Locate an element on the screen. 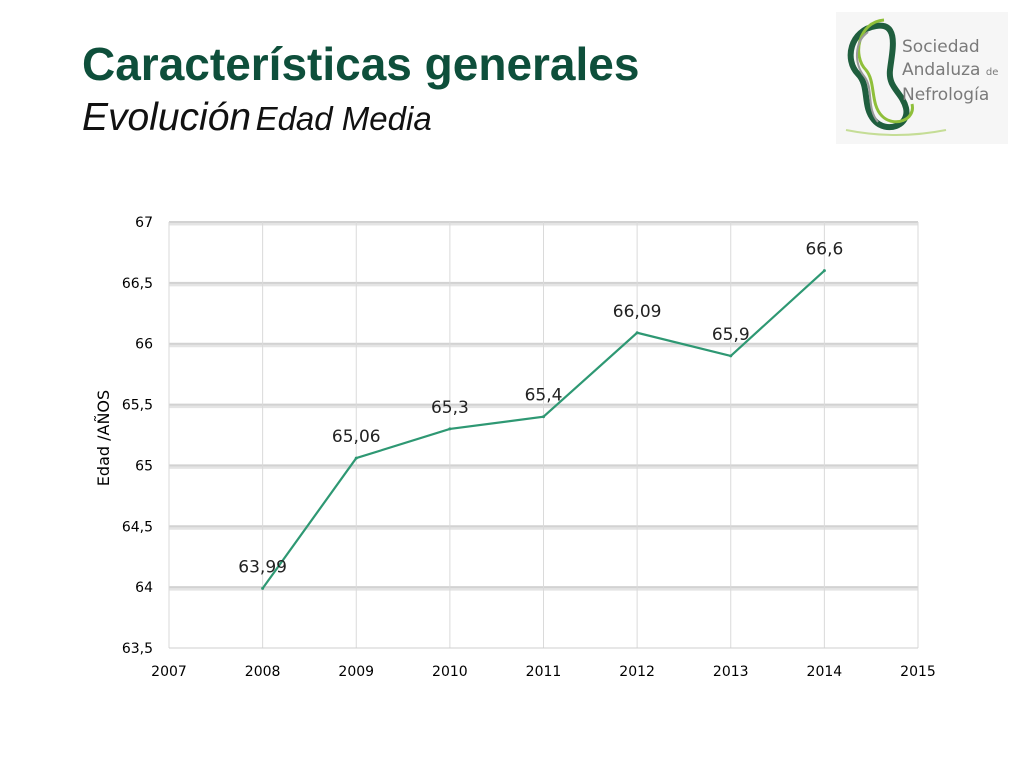 The height and width of the screenshot is (768, 1024). x-tick-label: 2012 is located at coordinates (637, 672).